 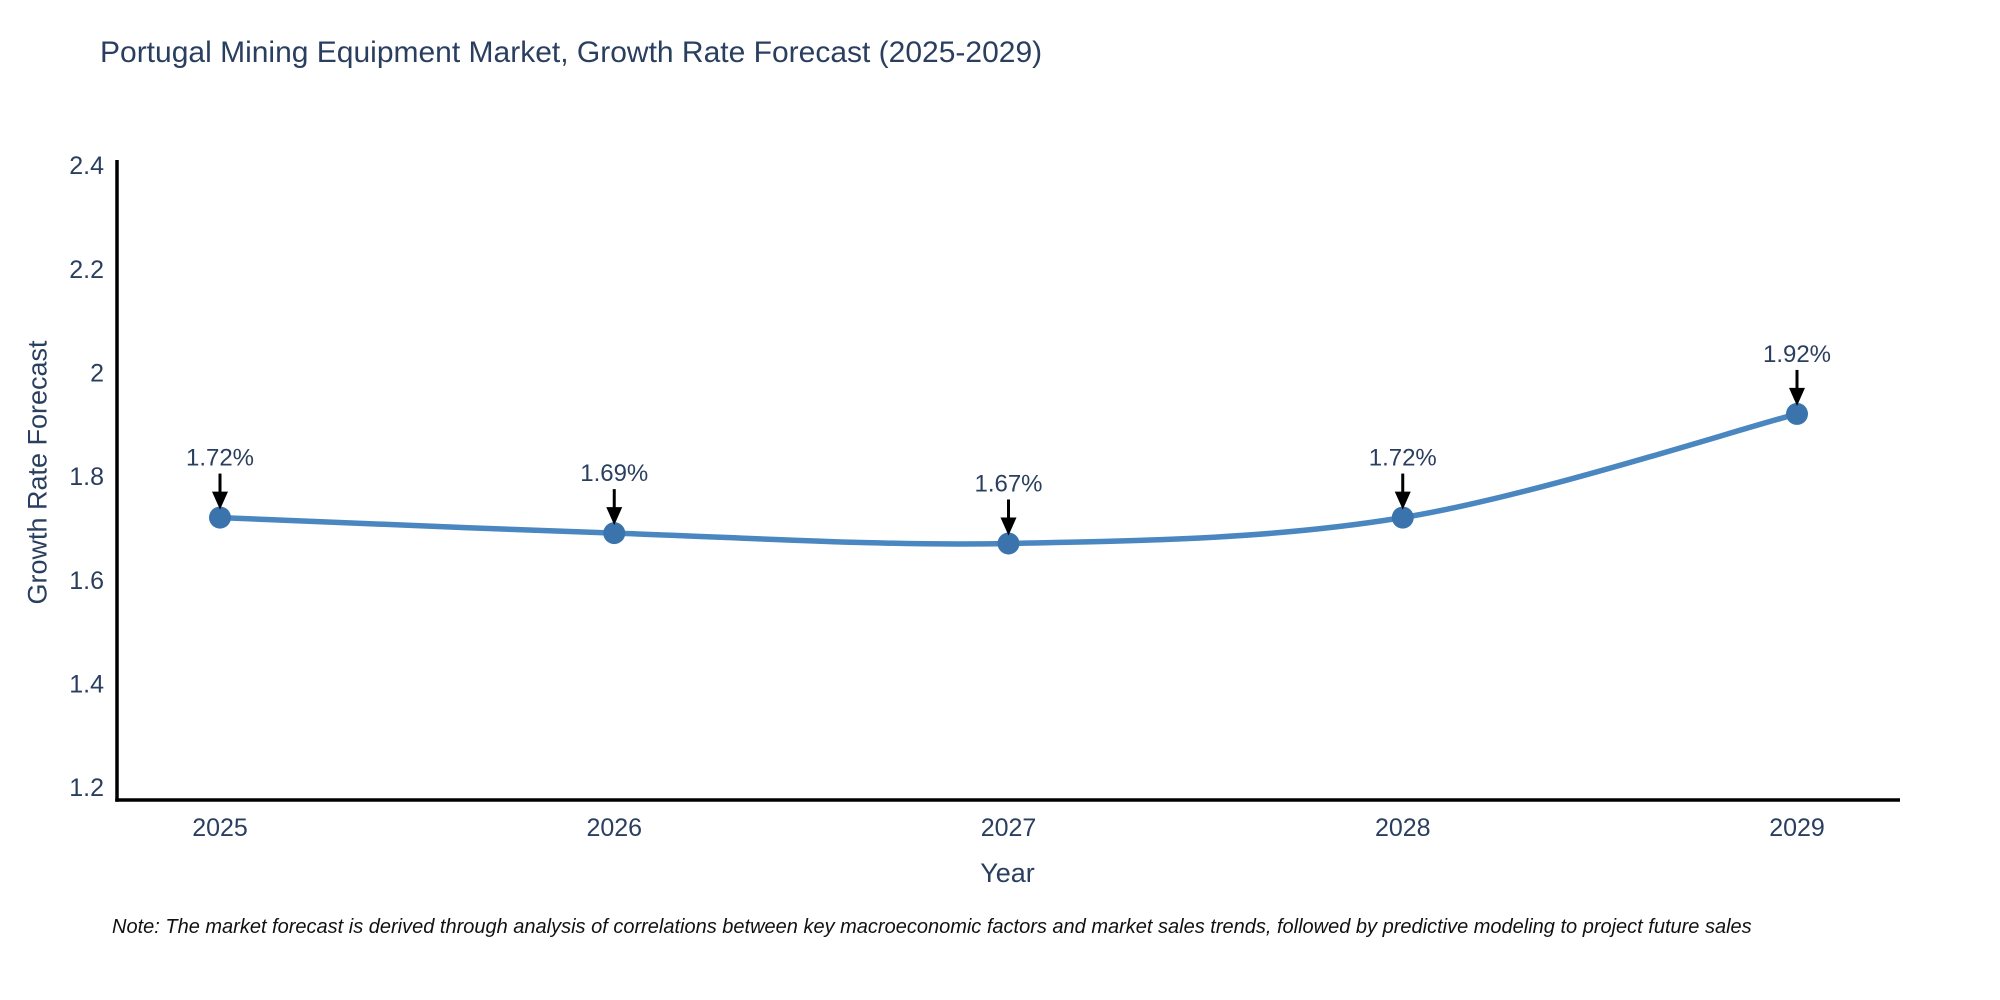 I want to click on x-tick-label: 2027, so click(x=1009, y=828).